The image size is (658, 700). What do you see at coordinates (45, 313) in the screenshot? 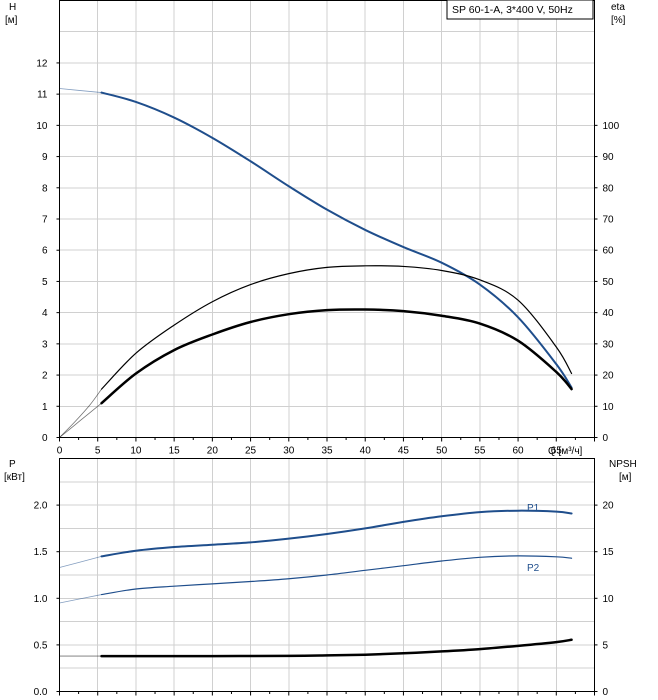
I see `left-tick-label: 4` at bounding box center [45, 313].